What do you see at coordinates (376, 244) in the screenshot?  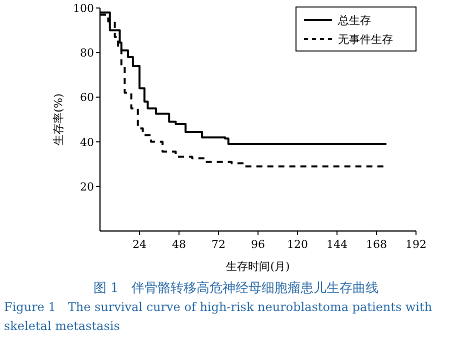 I see `x-tick-label: 168` at bounding box center [376, 244].